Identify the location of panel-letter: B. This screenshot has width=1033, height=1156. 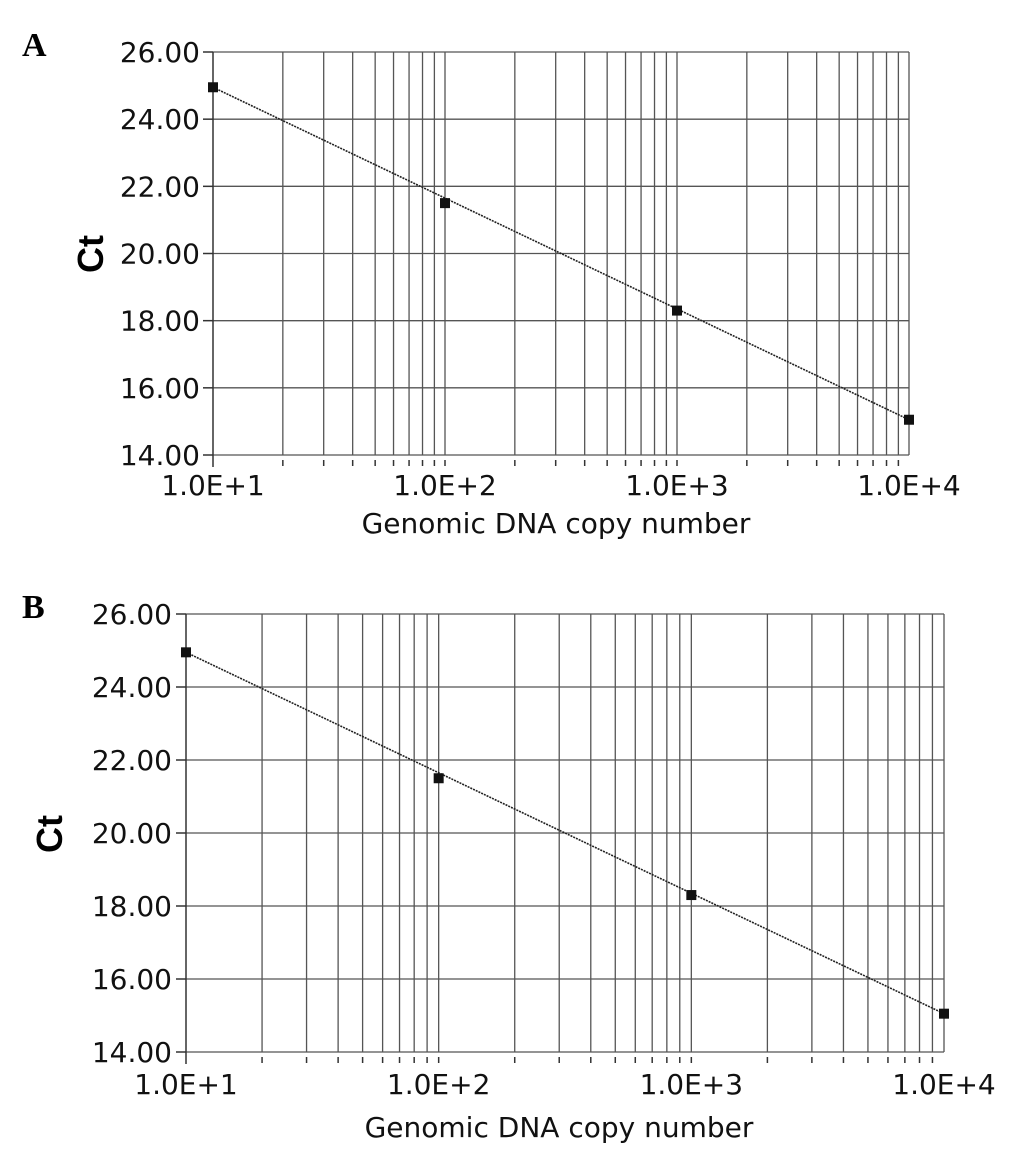
(33, 607).